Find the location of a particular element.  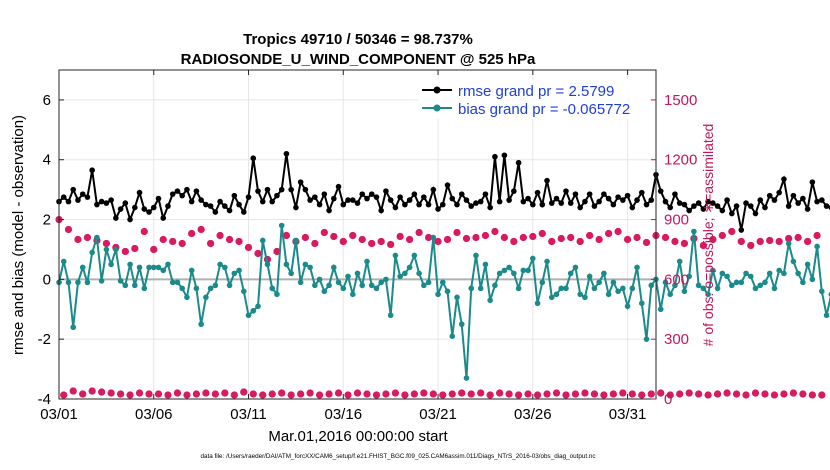

y-right-tick-label: 1200 is located at coordinates (680, 160).